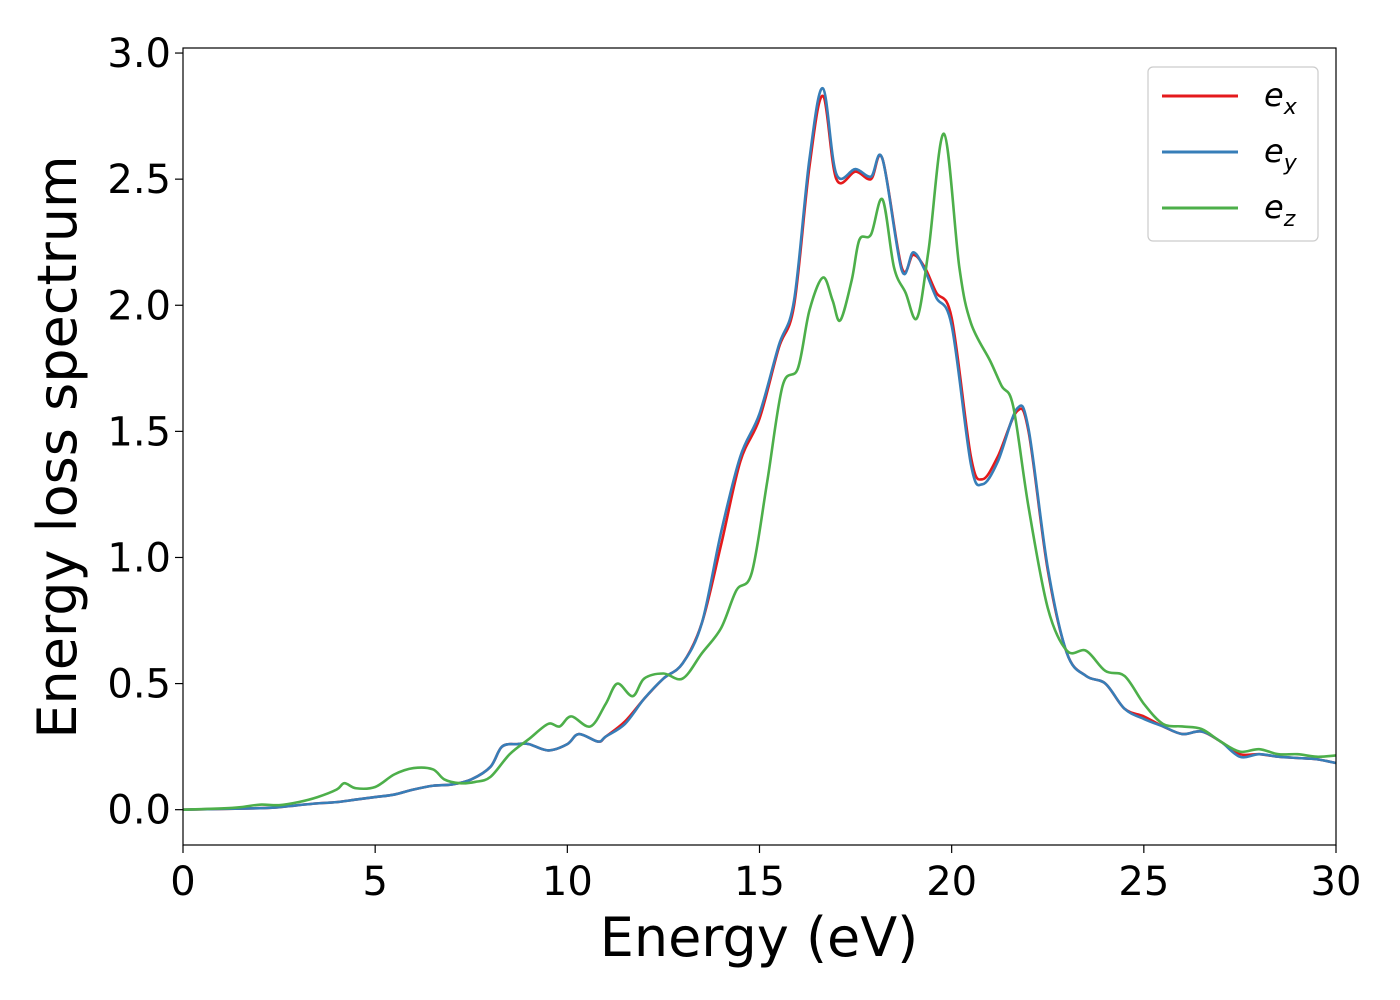  What do you see at coordinates (759, 937) in the screenshot?
I see `x-axis-label: Energy (eV)` at bounding box center [759, 937].